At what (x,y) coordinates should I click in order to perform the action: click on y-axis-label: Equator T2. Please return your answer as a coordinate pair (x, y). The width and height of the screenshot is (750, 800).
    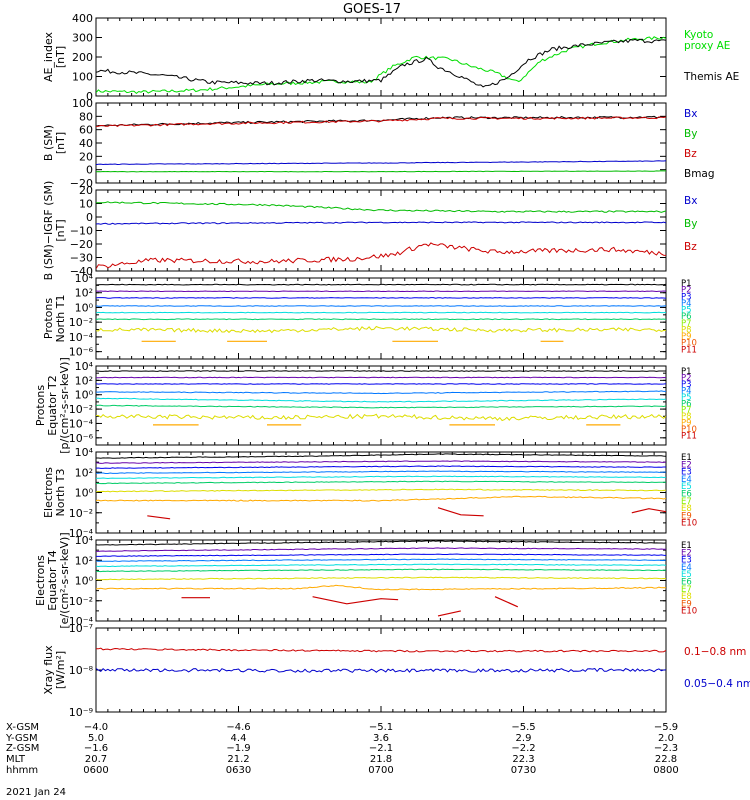
    Looking at the image, I should click on (52, 405).